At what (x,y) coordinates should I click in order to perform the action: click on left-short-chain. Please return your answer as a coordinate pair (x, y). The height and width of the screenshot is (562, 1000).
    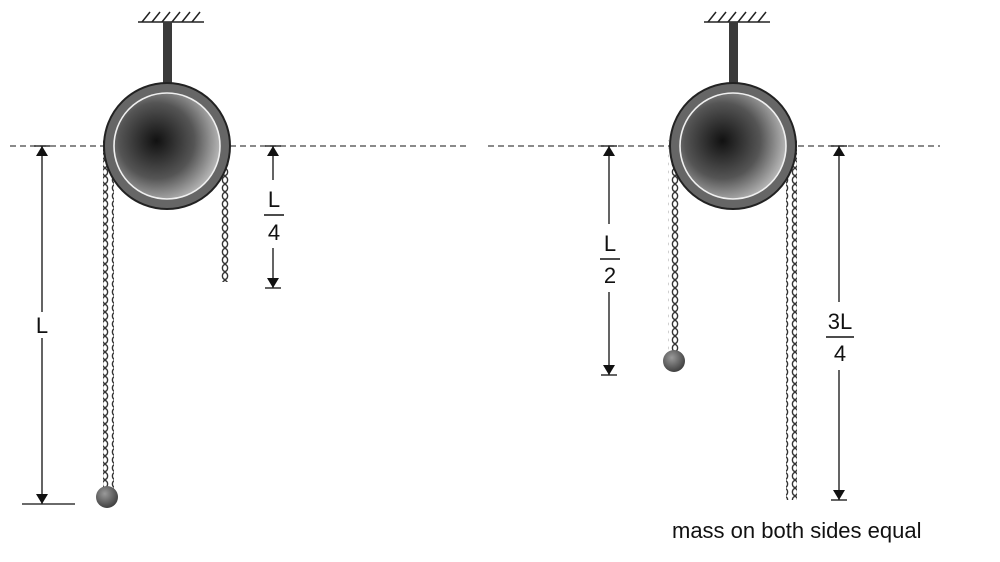
    Looking at the image, I should click on (226, 211).